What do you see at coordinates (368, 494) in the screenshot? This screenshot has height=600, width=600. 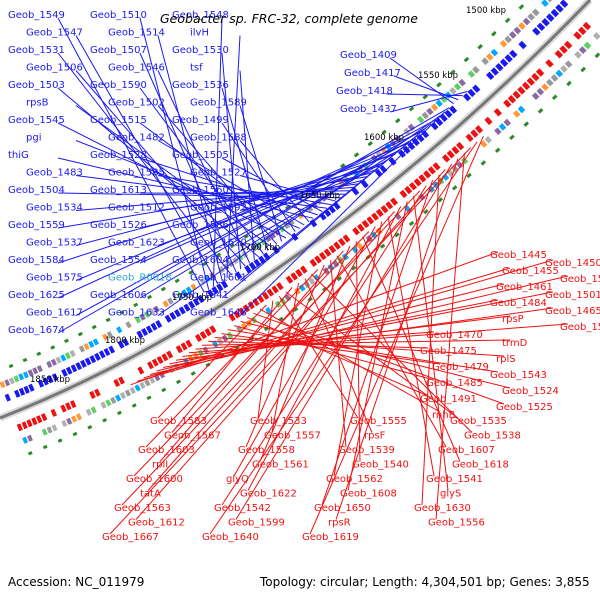 I see `reverse-gene-label: Geob_1608` at bounding box center [368, 494].